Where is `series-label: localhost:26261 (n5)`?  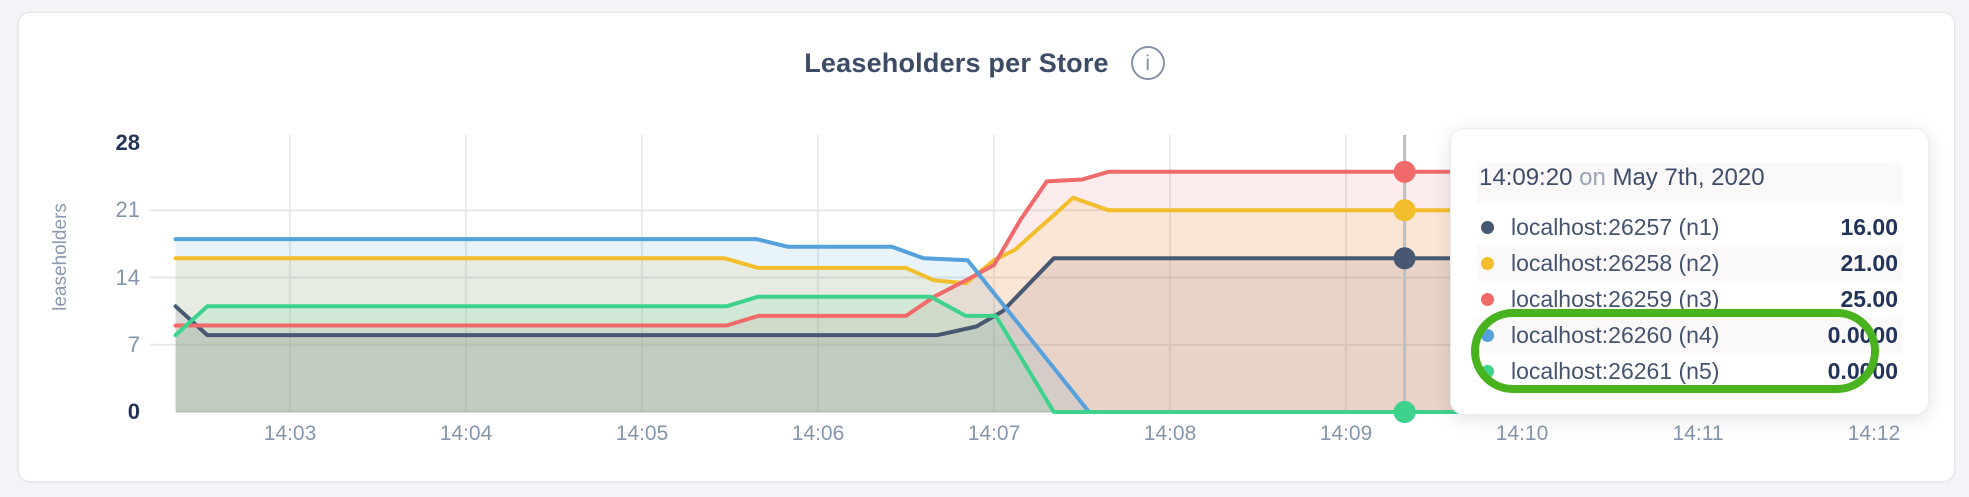 series-label: localhost:26261 (n5) is located at coordinates (1615, 370).